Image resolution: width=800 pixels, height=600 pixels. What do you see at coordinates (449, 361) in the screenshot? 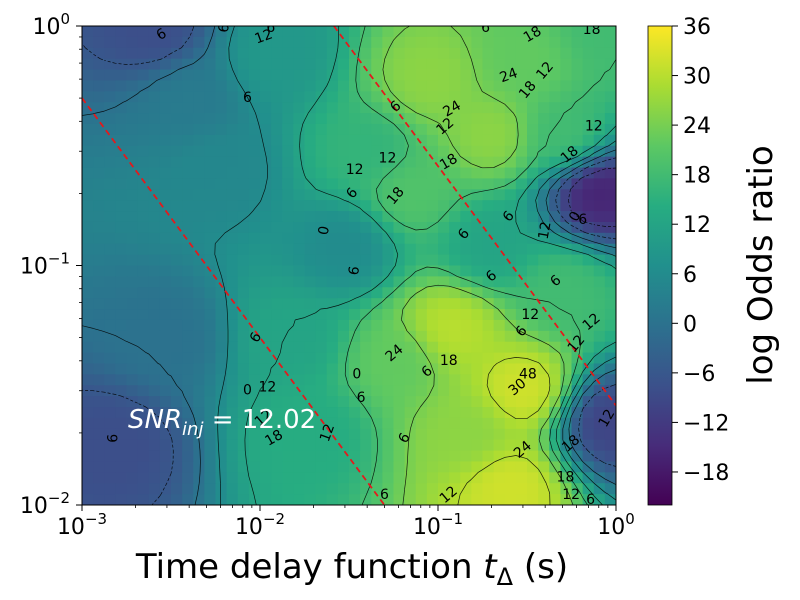
I see `contour-label: 18` at bounding box center [449, 361].